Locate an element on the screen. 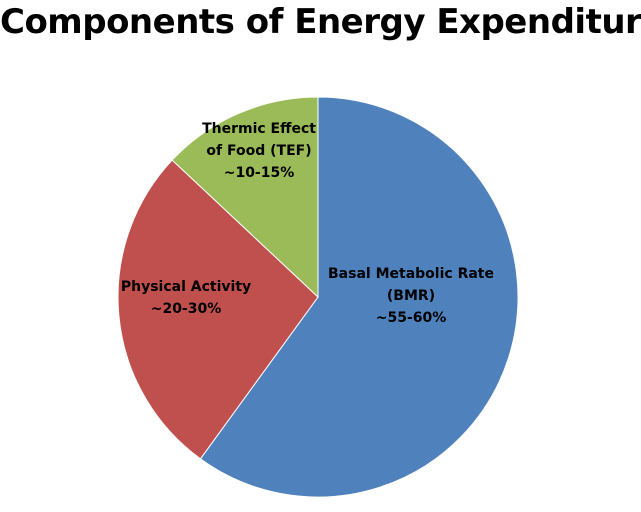 This screenshot has height=512, width=641. slice-label-line: Basal Metabolic Rate is located at coordinates (411, 274).